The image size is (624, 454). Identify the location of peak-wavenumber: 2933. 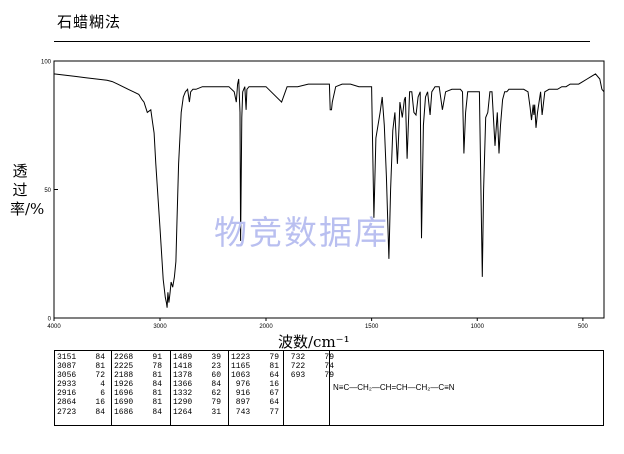
(67, 385).